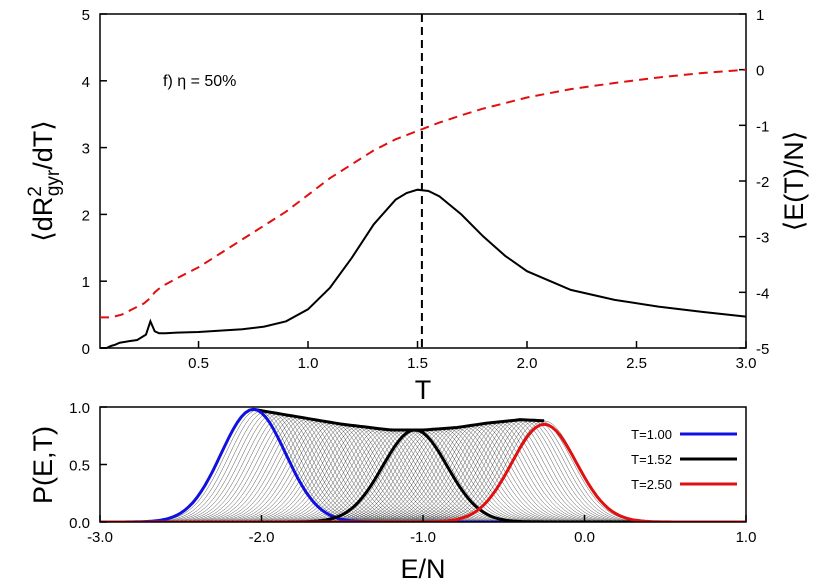 The height and width of the screenshot is (581, 830). Describe the element at coordinates (399, 419) in the screenshot. I see `peak-envelope-line` at that location.